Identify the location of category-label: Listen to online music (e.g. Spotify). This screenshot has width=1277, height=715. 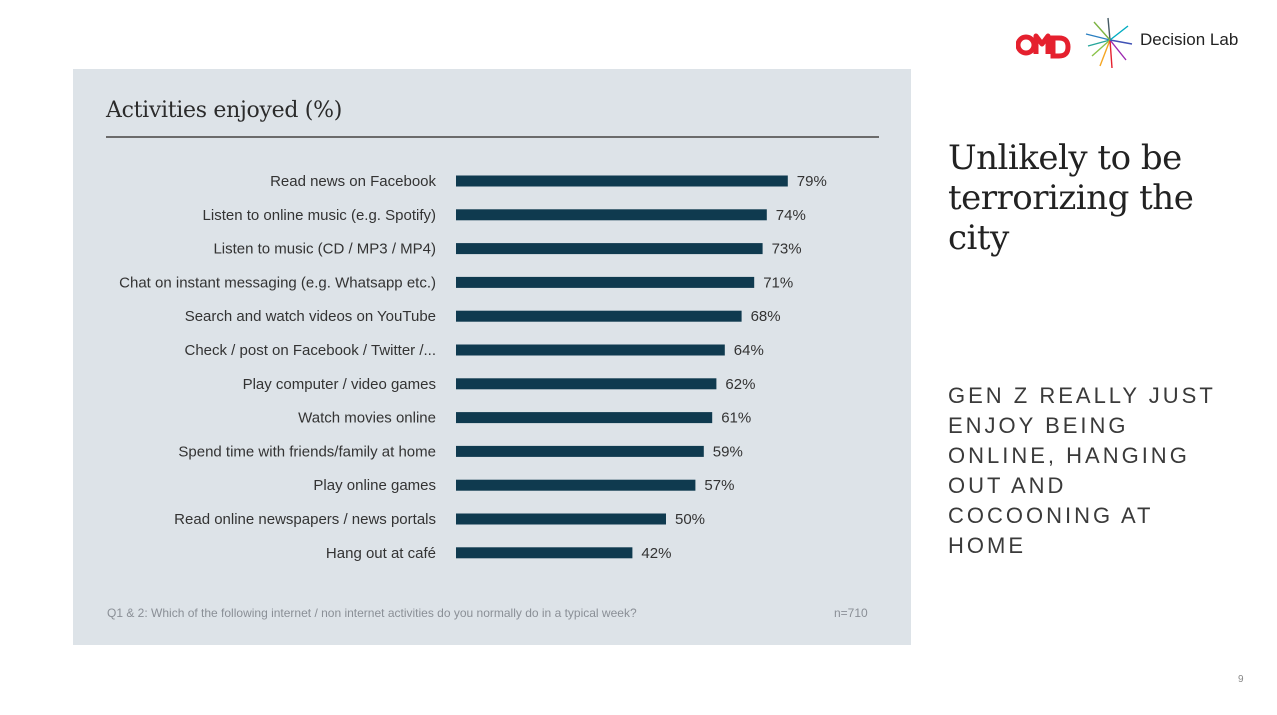
(319, 215).